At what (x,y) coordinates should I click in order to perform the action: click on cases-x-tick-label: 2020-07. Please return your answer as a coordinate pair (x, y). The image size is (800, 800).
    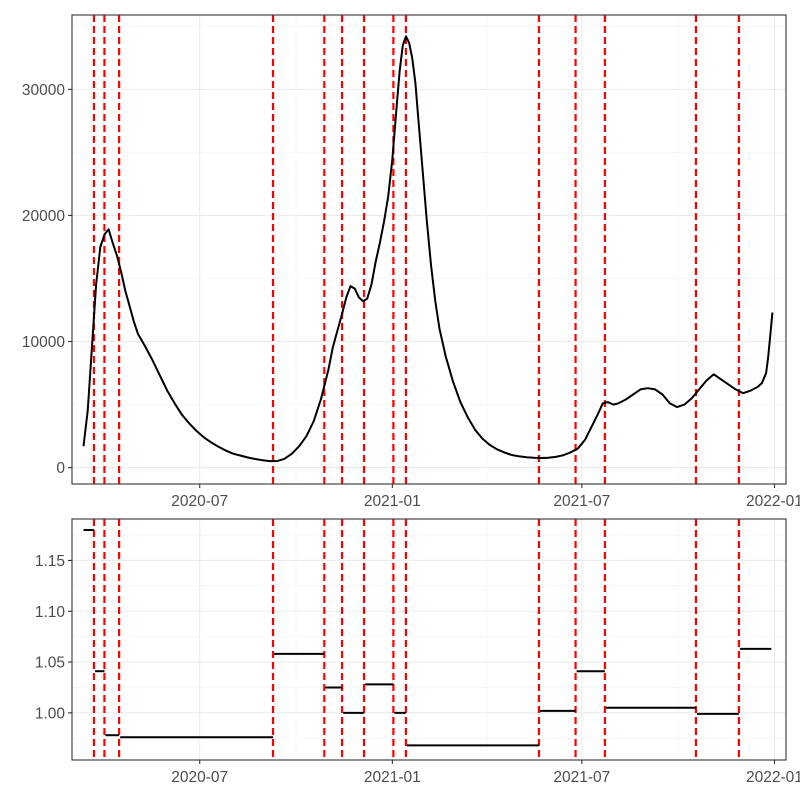
    Looking at the image, I should click on (199, 501).